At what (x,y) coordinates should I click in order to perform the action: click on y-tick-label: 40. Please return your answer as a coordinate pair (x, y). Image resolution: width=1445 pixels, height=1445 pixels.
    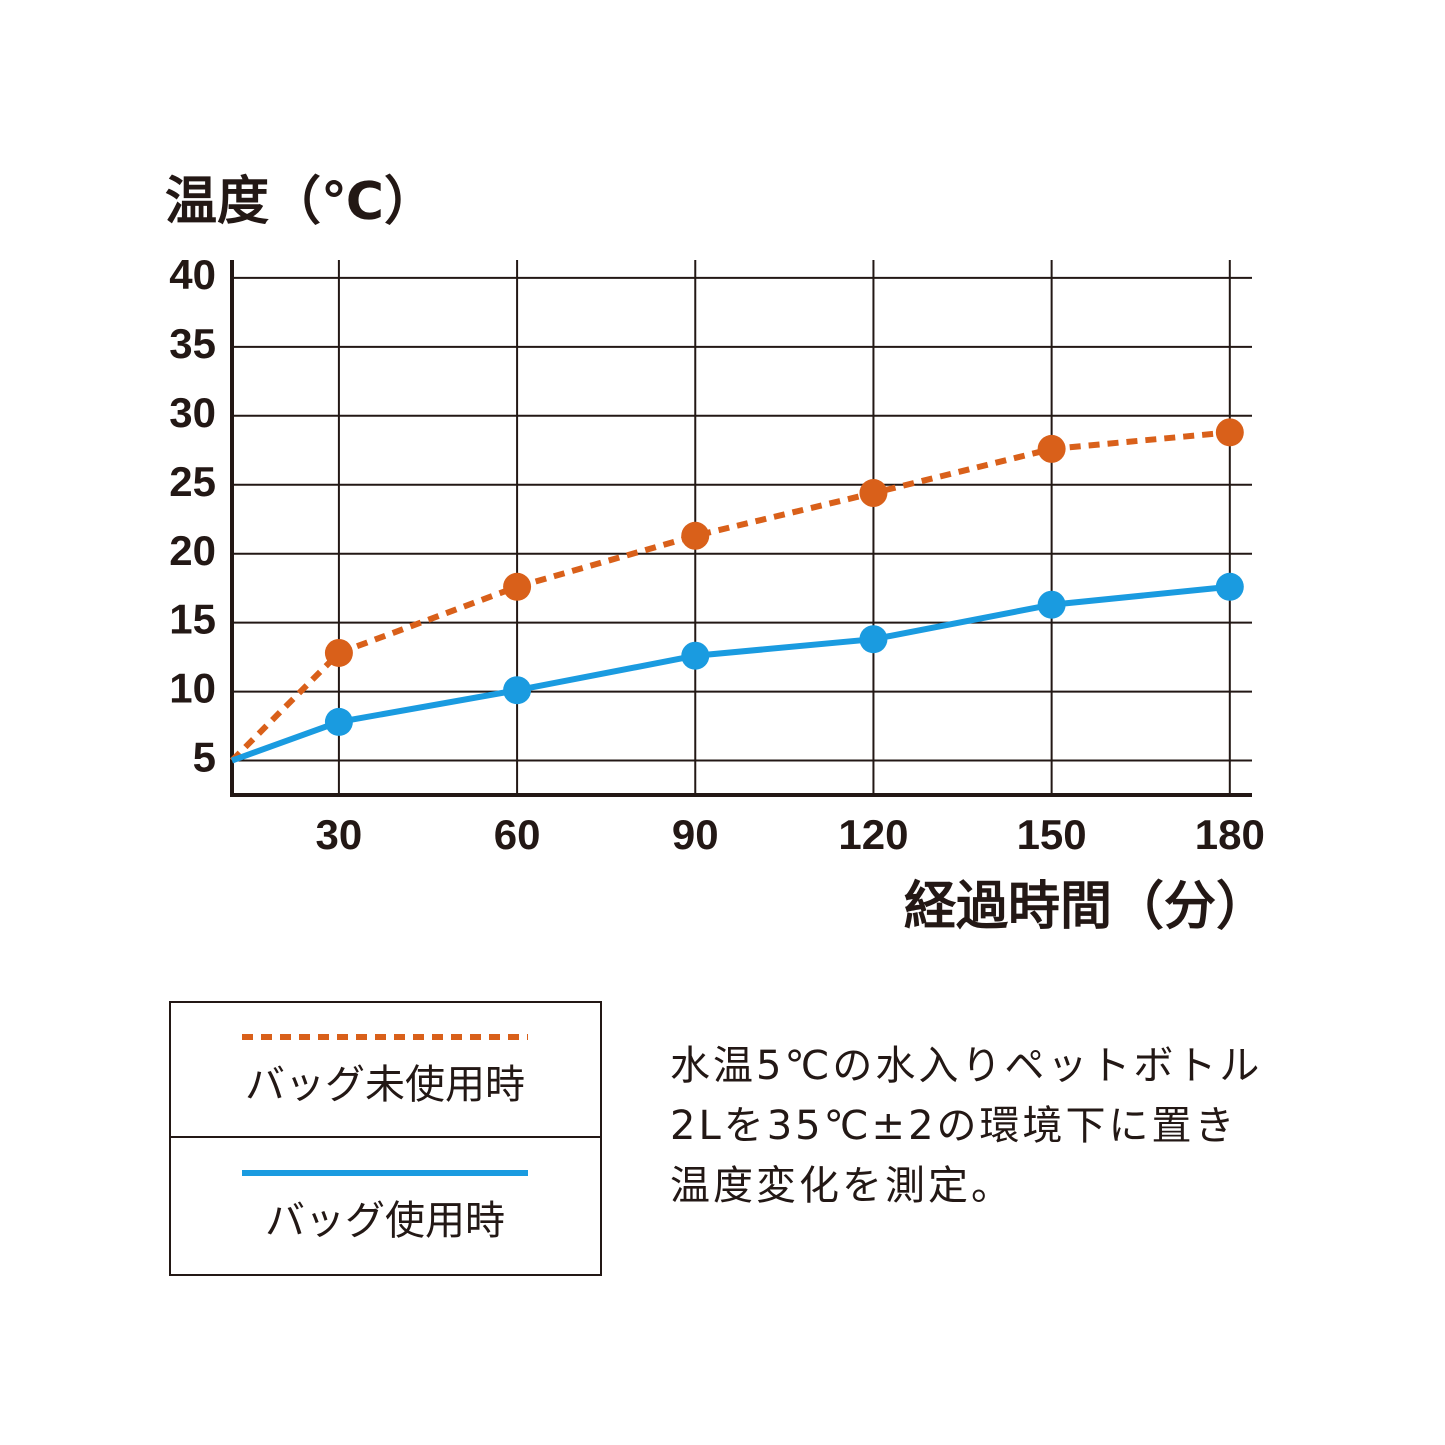
    Looking at the image, I should click on (192, 274).